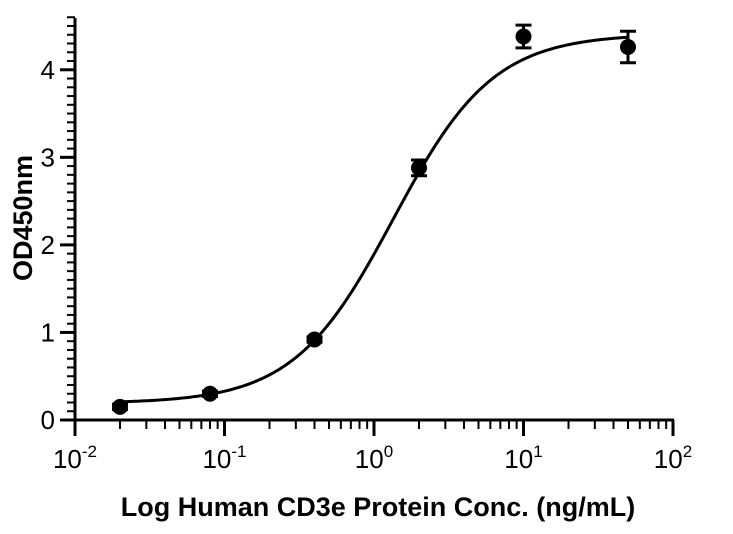 The height and width of the screenshot is (534, 733). I want to click on y-tick-label: 2, so click(48, 245).